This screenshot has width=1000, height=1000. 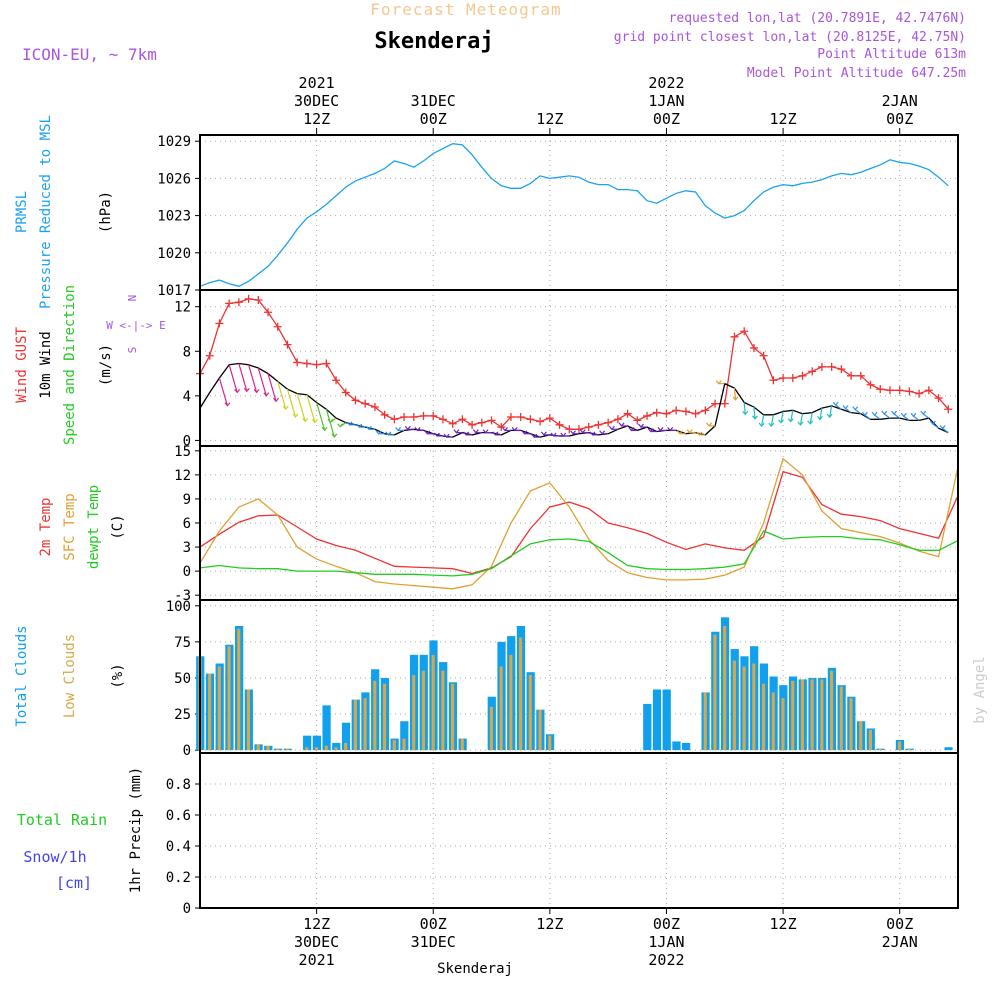 I want to click on panel-2: -3 0 3 6 9 12 15 2m Temp SFC Temp dewpt Temp (C), so click(x=498, y=524).